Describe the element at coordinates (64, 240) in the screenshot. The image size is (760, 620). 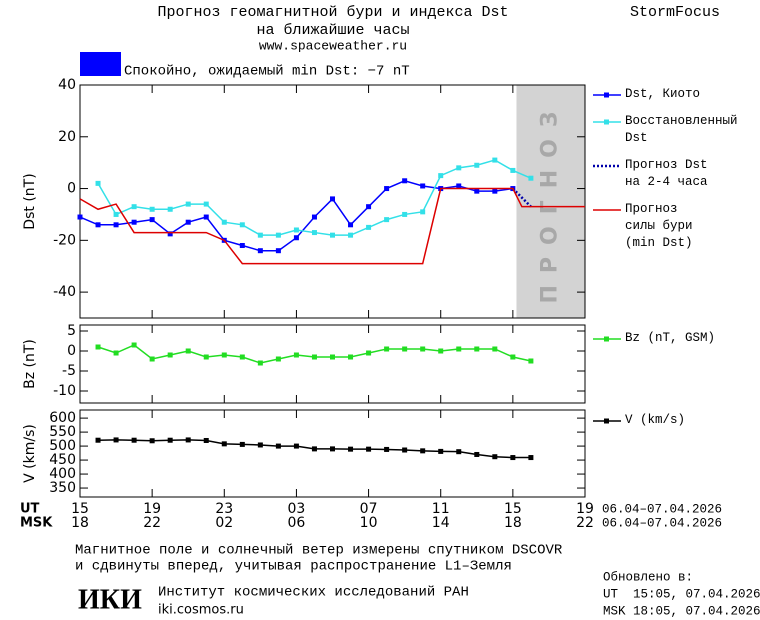
I see `y-tick-label: -20` at that location.